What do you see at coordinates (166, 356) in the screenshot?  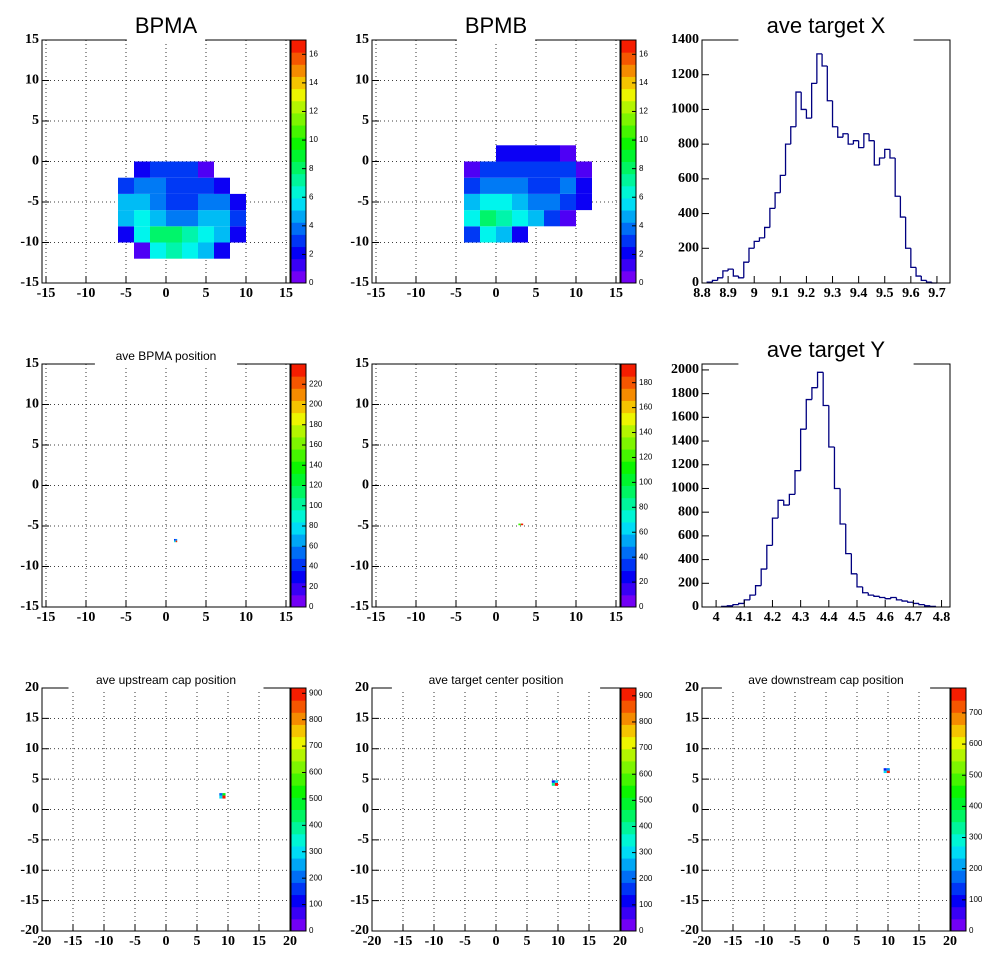 I see `chart-title: ave BPMA position` at bounding box center [166, 356].